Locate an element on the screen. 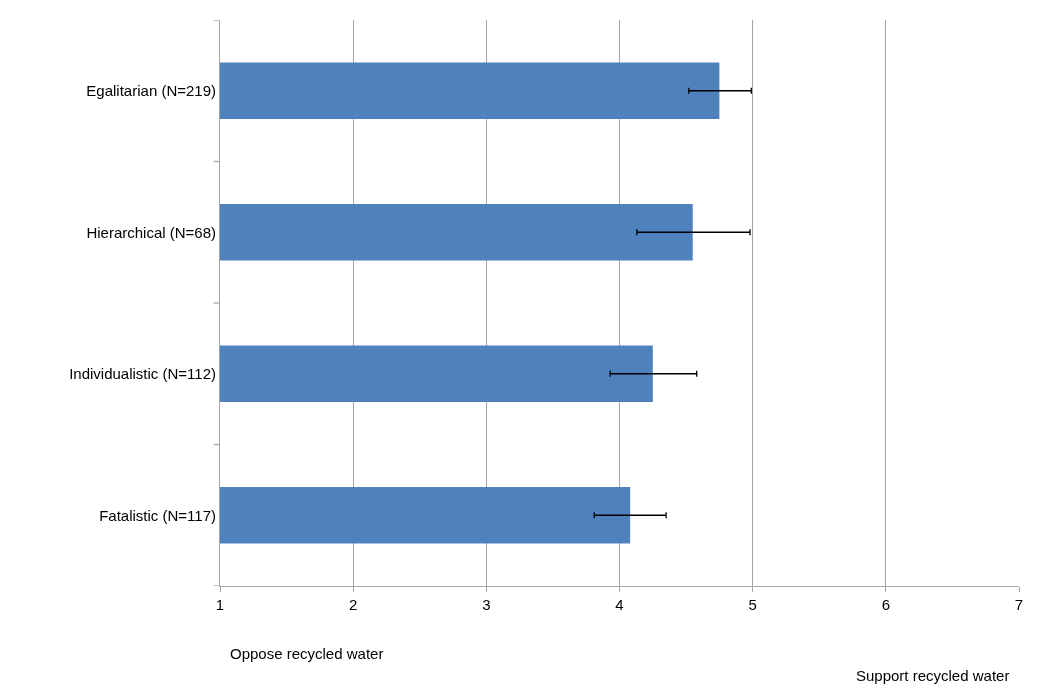  text: Support recycled water is located at coordinates (933, 675).